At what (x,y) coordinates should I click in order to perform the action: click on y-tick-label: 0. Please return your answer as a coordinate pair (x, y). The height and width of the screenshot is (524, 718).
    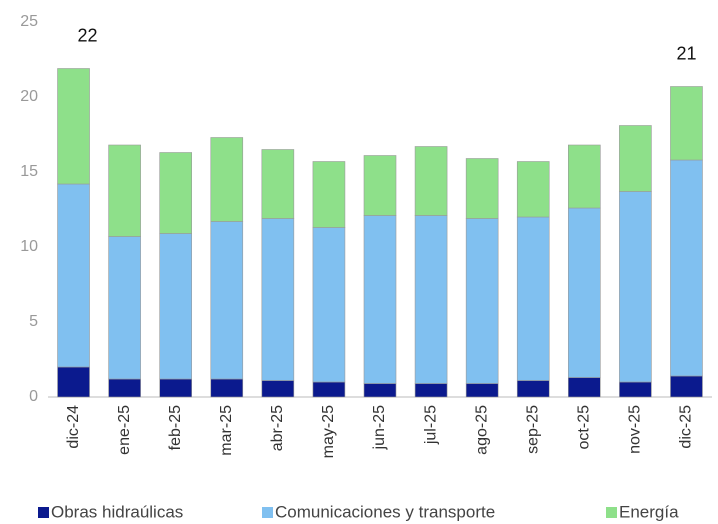
    Looking at the image, I should click on (33, 396).